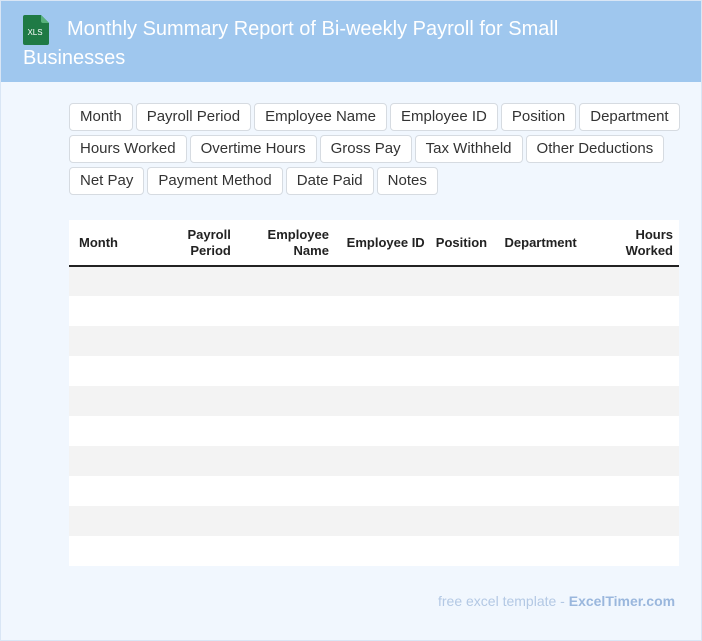  Describe the element at coordinates (329, 181) in the screenshot. I see `field-chip-date-paid: Date Paid` at that location.